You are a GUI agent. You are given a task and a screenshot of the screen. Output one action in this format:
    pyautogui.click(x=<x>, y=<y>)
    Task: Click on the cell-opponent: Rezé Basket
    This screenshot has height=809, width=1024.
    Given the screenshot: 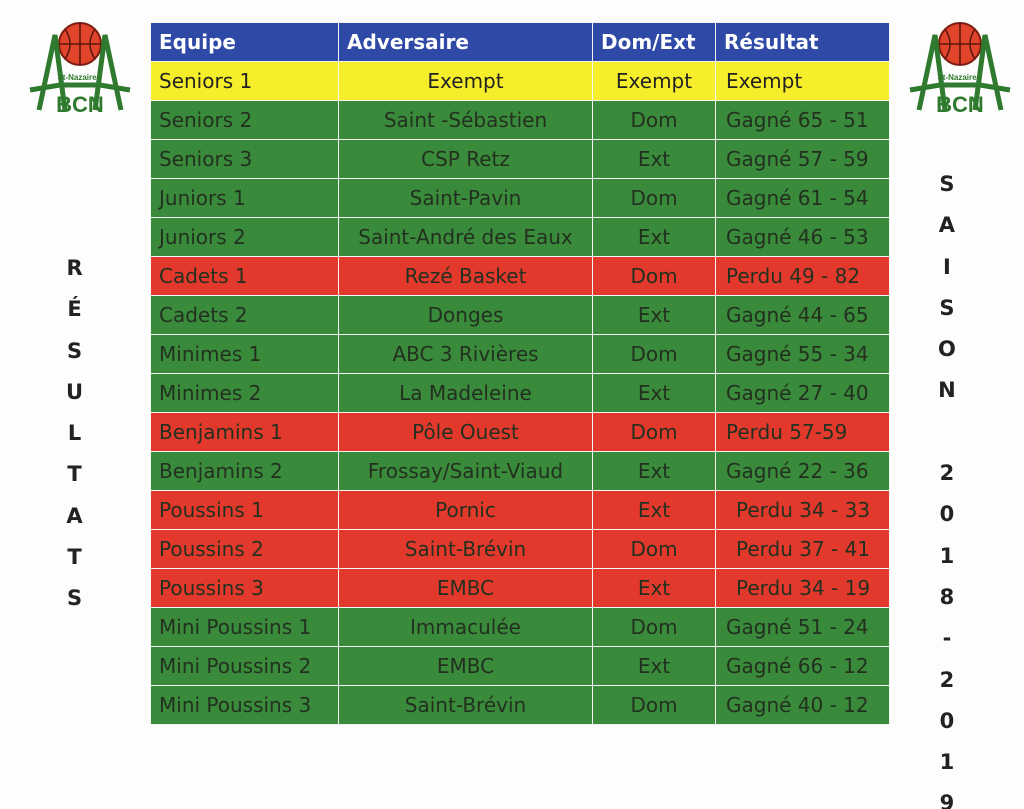 What is the action you would take?
    pyautogui.click(x=465, y=276)
    